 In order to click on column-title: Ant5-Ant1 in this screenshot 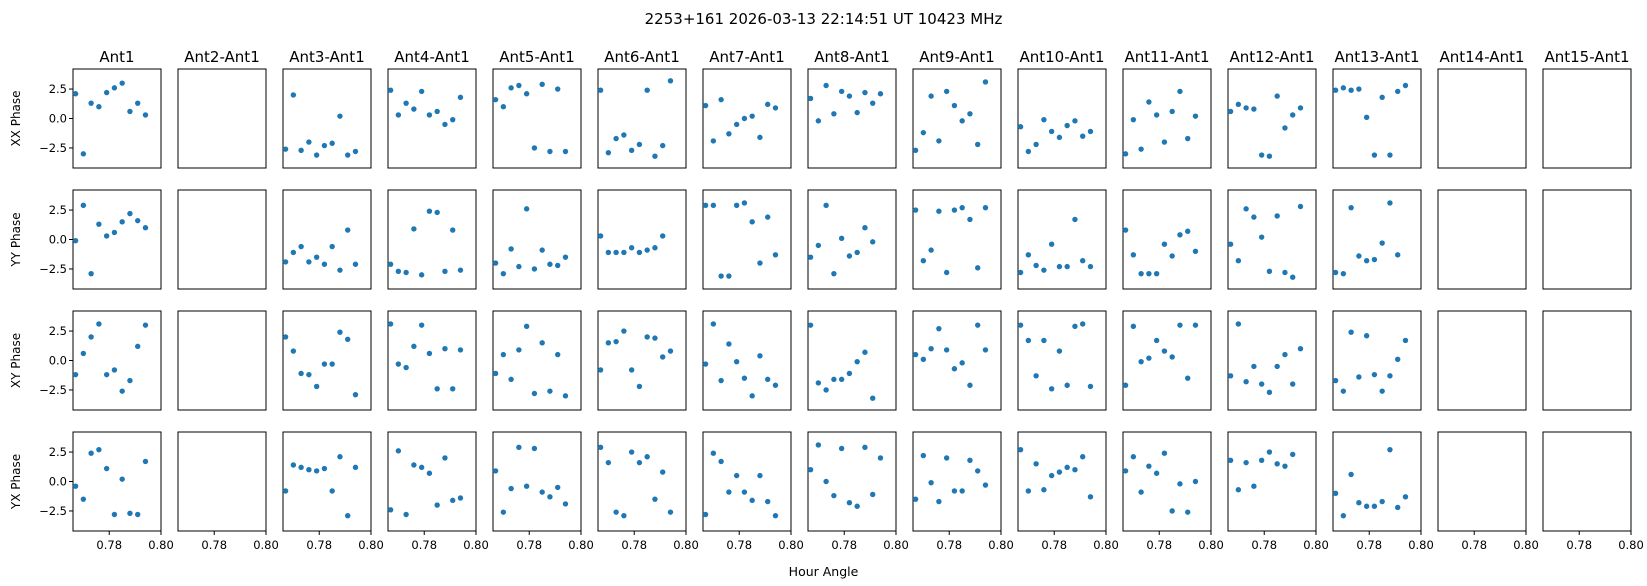, I will do `click(536, 57)`.